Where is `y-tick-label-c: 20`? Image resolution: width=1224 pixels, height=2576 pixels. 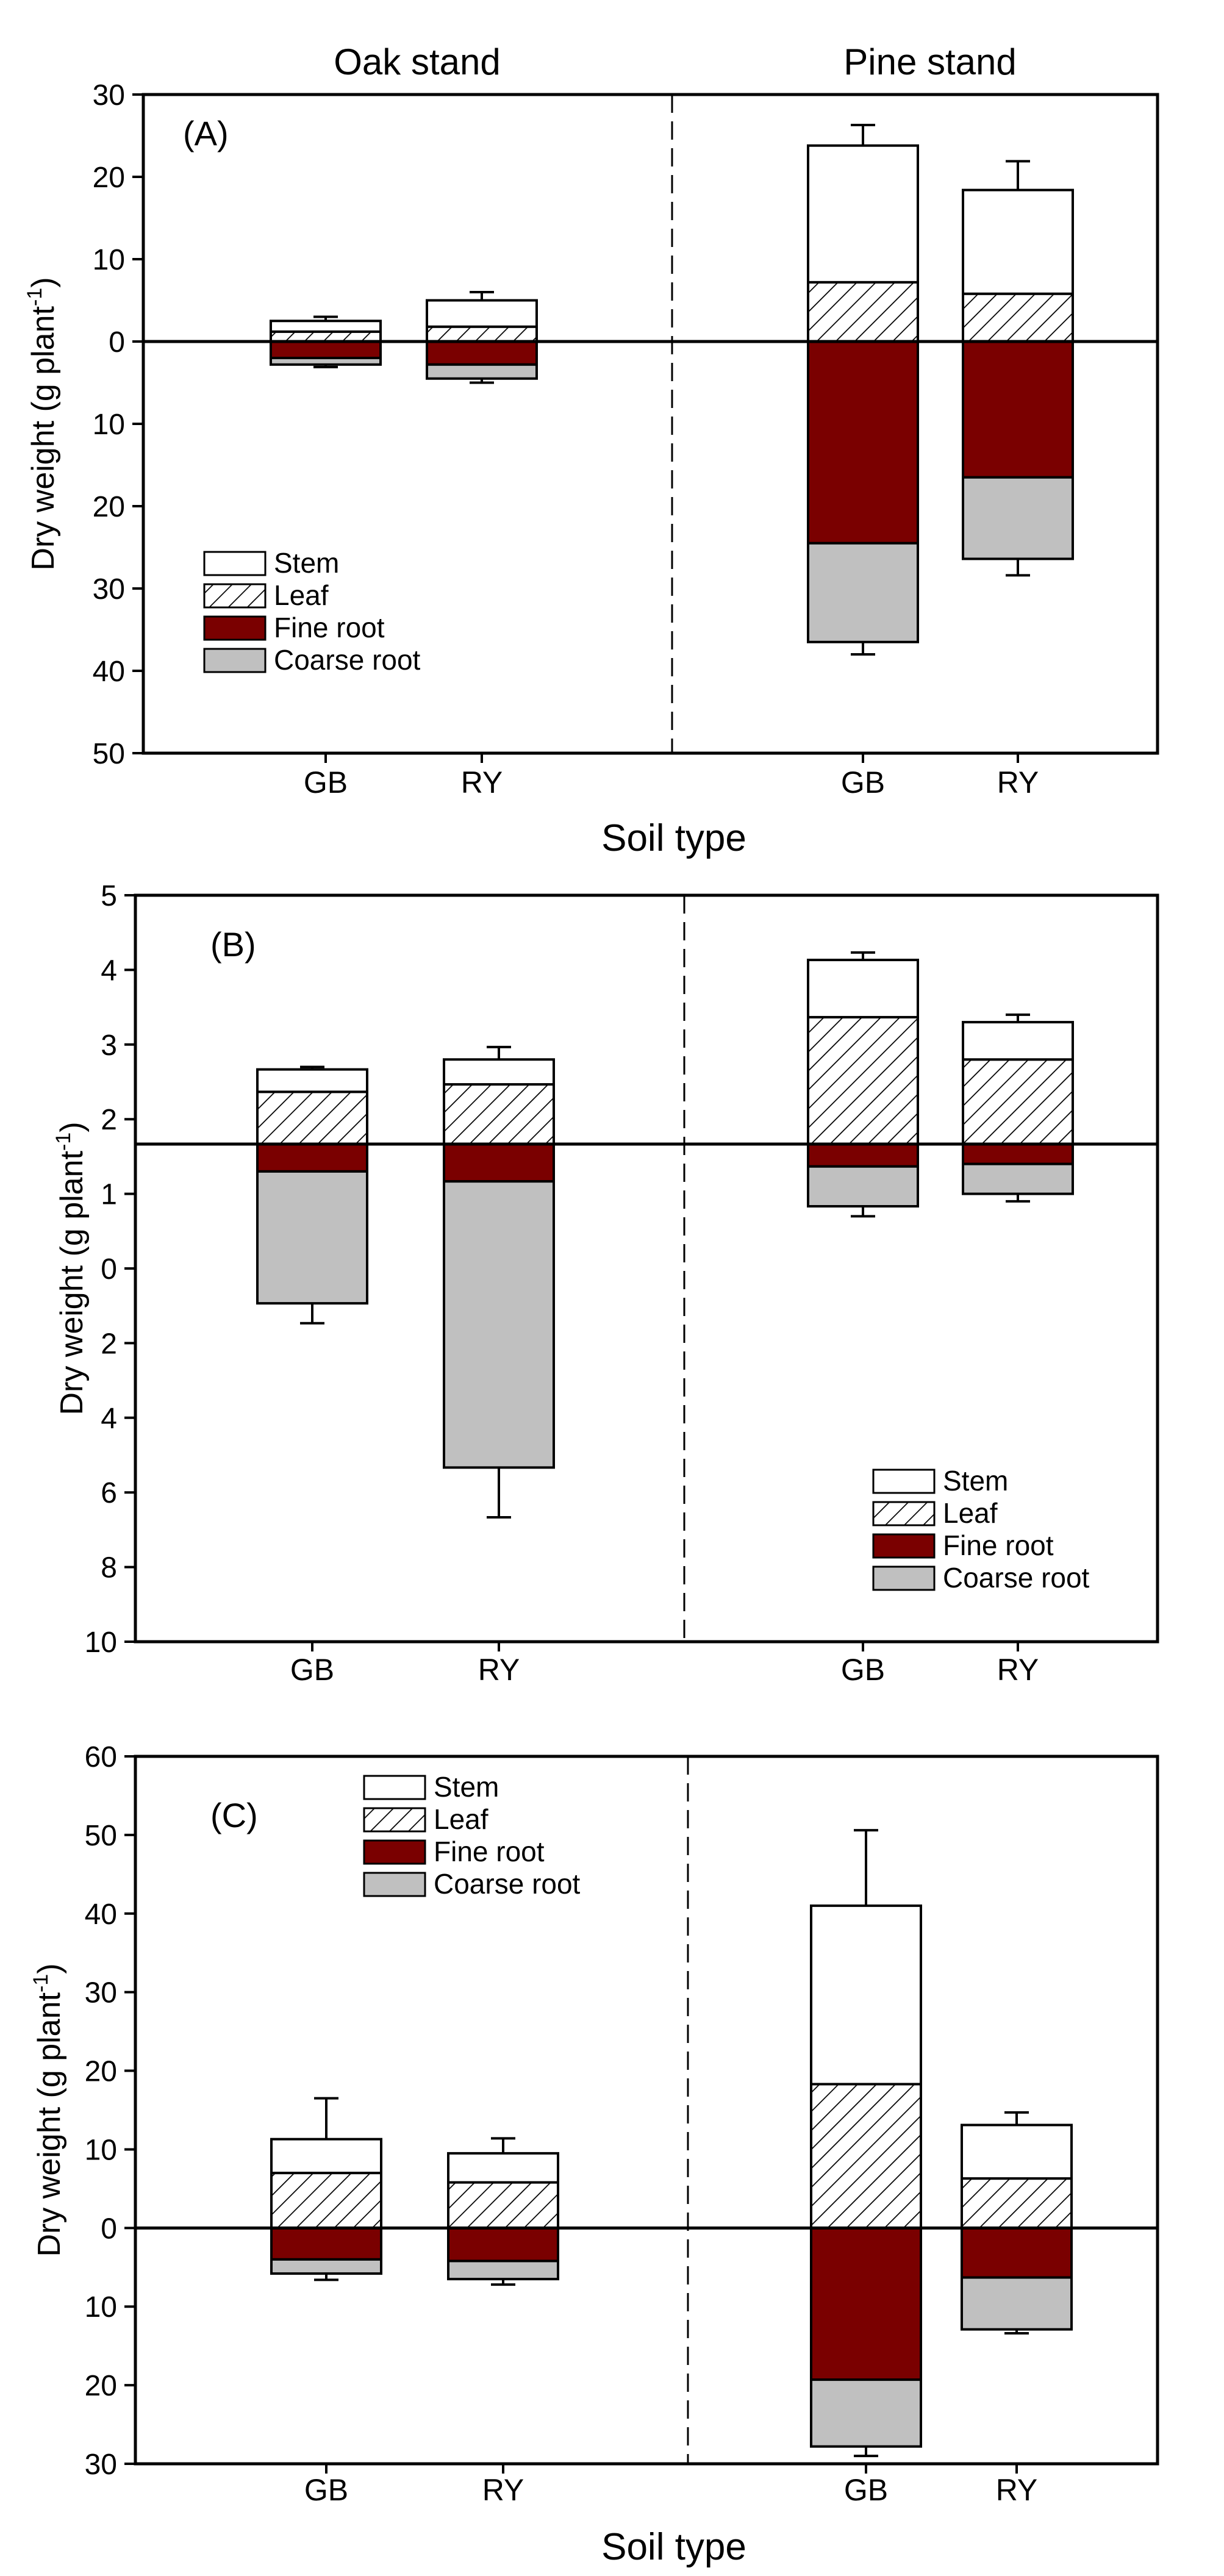 y-tick-label-c: 20 is located at coordinates (101, 2072).